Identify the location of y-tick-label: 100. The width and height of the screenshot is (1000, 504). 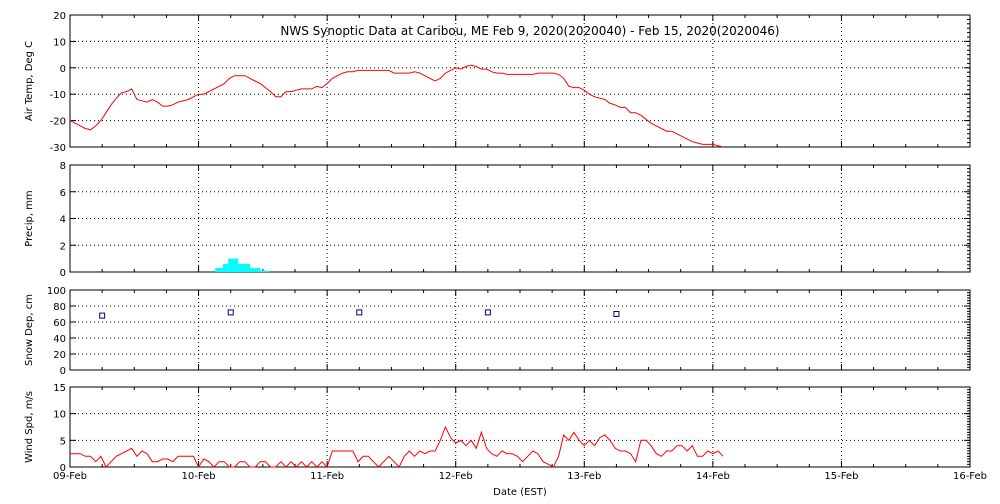
(56, 291).